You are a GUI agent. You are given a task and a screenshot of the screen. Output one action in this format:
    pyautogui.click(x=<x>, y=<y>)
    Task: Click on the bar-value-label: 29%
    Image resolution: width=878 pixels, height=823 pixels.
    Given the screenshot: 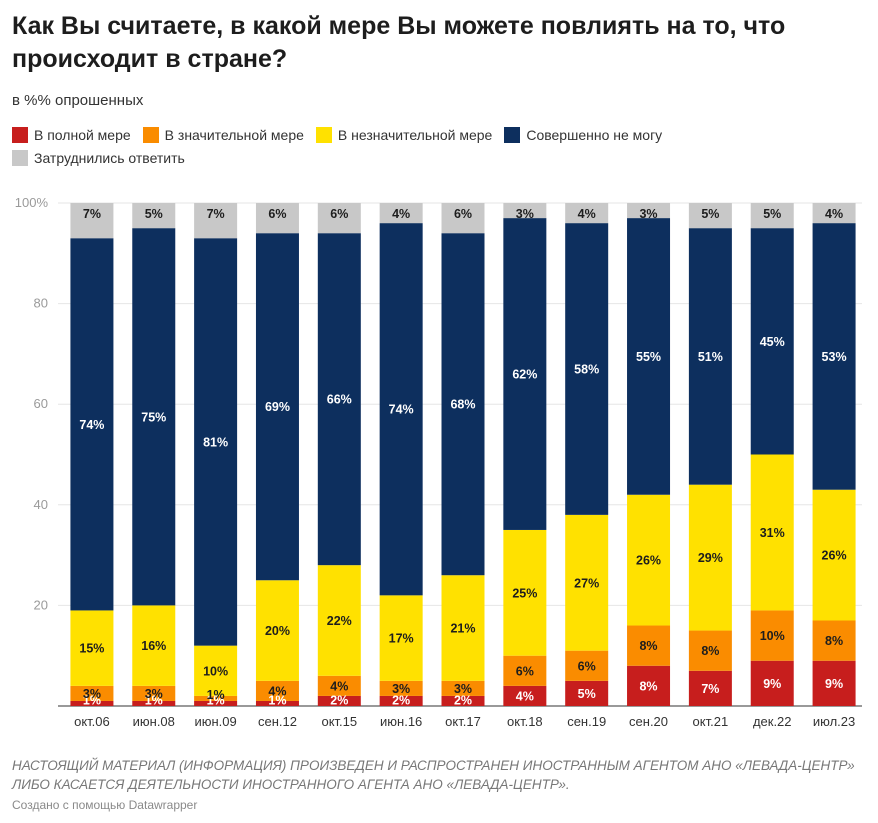 What is the action you would take?
    pyautogui.click(x=710, y=558)
    